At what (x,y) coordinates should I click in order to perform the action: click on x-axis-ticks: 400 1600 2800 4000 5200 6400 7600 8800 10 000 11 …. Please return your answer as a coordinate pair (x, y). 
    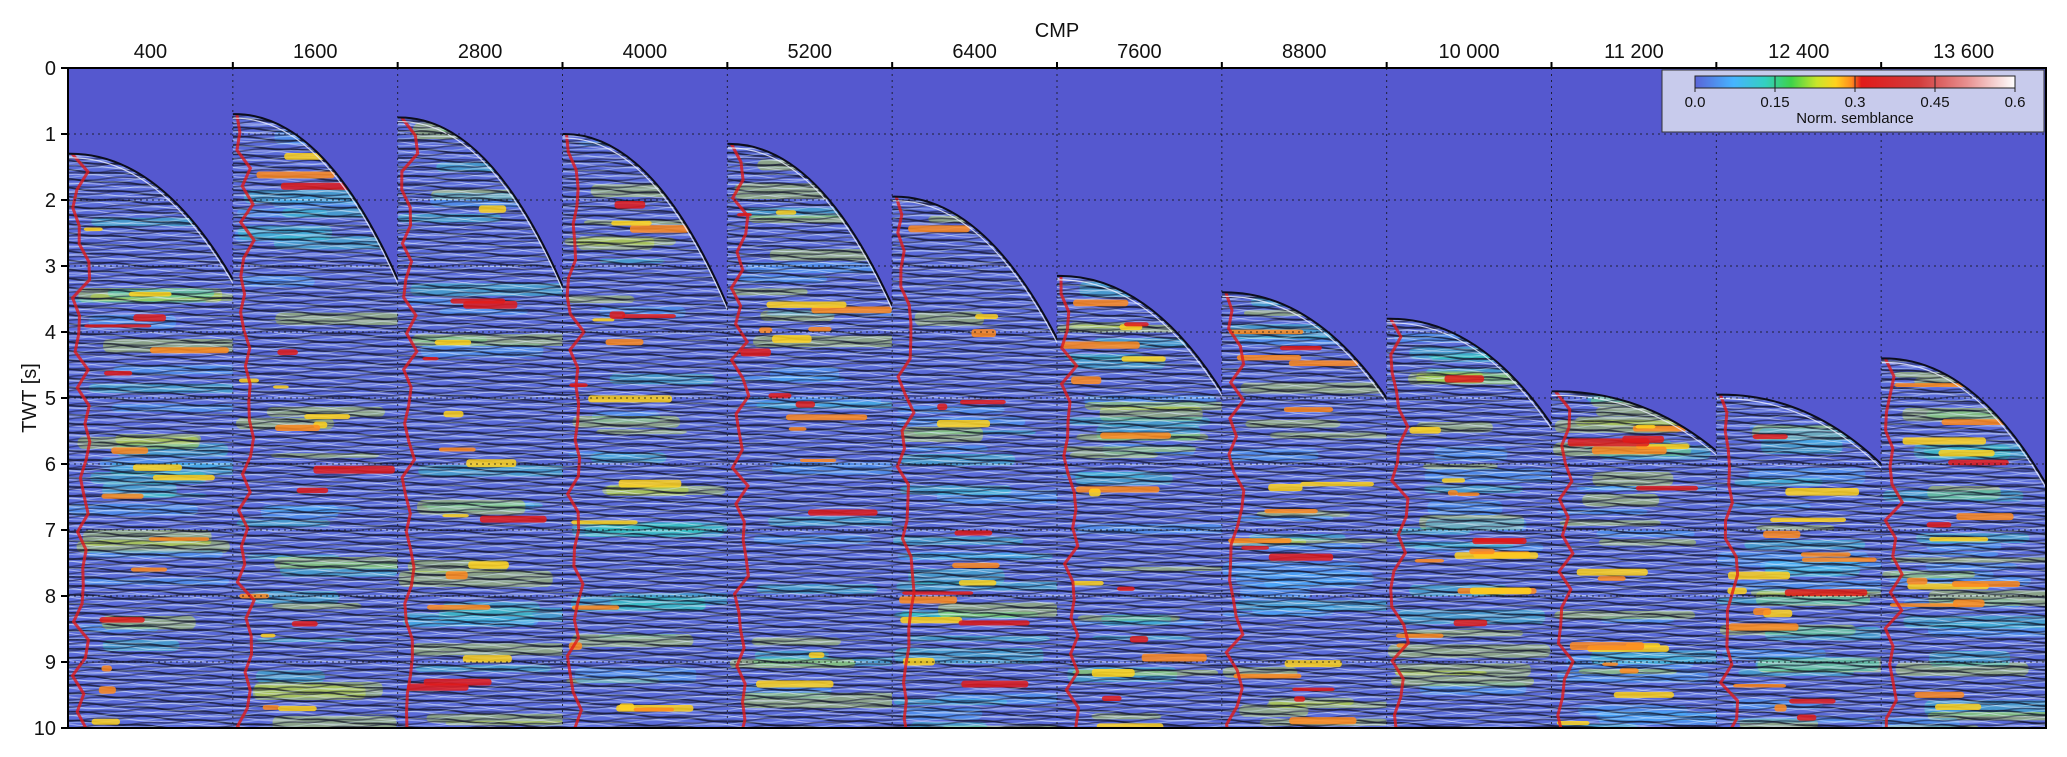
    Looking at the image, I should click on (1064, 54).